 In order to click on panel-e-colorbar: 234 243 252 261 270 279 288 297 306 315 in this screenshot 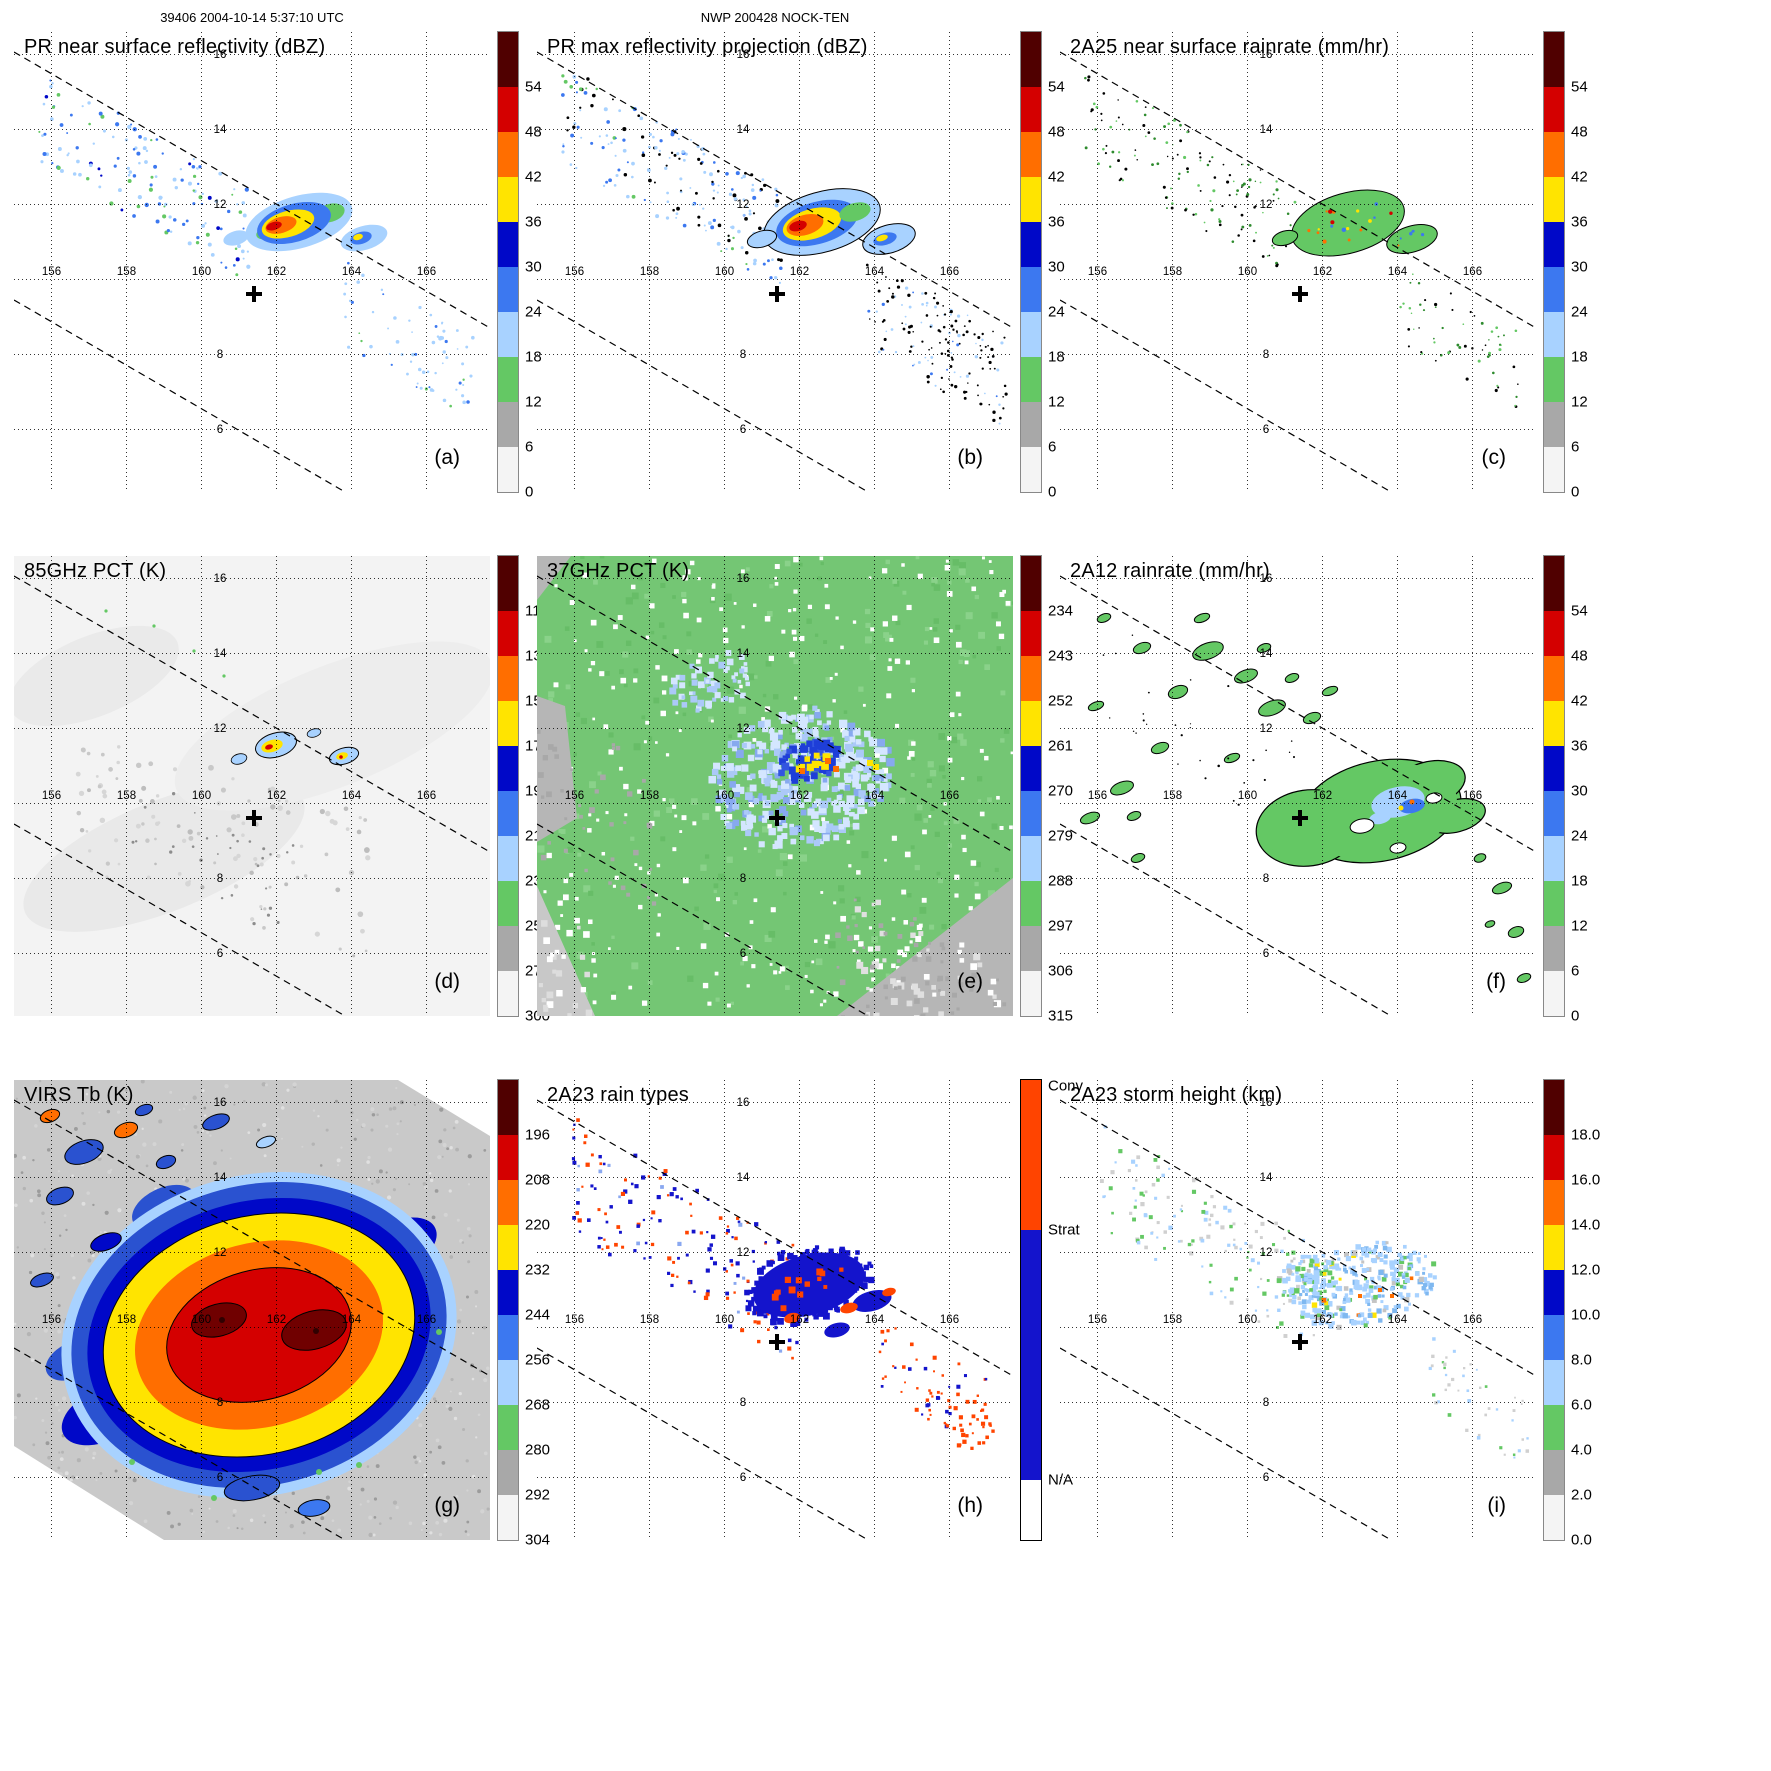, I will do `click(1060, 790)`.